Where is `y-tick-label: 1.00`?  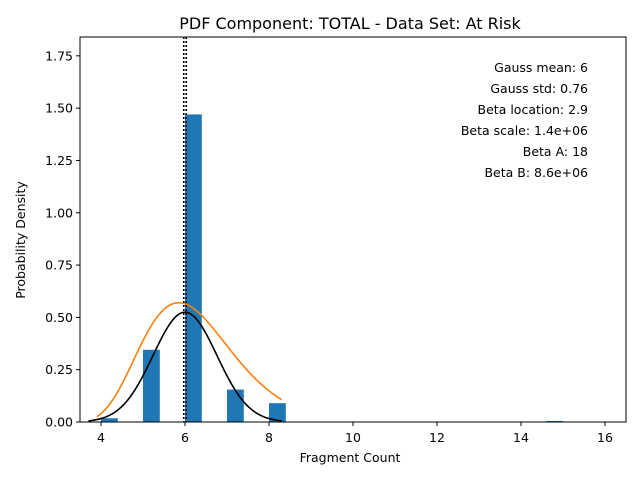 y-tick-label: 1.00 is located at coordinates (59, 212).